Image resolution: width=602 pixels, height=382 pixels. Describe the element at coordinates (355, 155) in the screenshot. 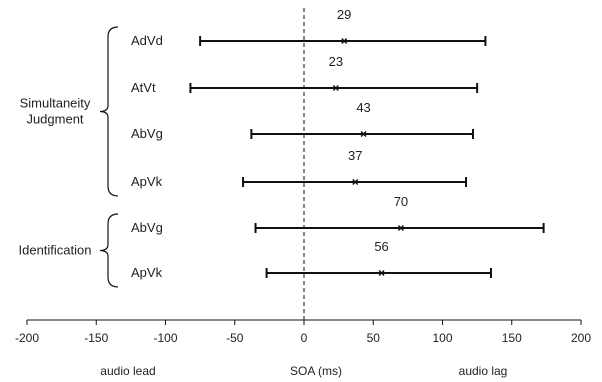

I see `value-label: 37` at that location.